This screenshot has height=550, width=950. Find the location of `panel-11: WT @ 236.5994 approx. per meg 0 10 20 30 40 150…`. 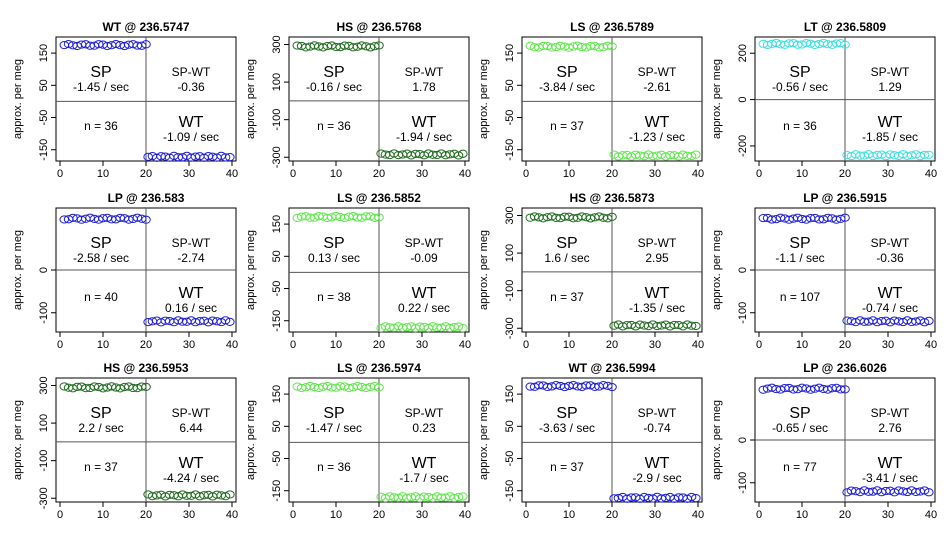

panel-11: WT @ 236.5994 approx. per meg 0 10 20 30 40 150… is located at coordinates (591, 441).